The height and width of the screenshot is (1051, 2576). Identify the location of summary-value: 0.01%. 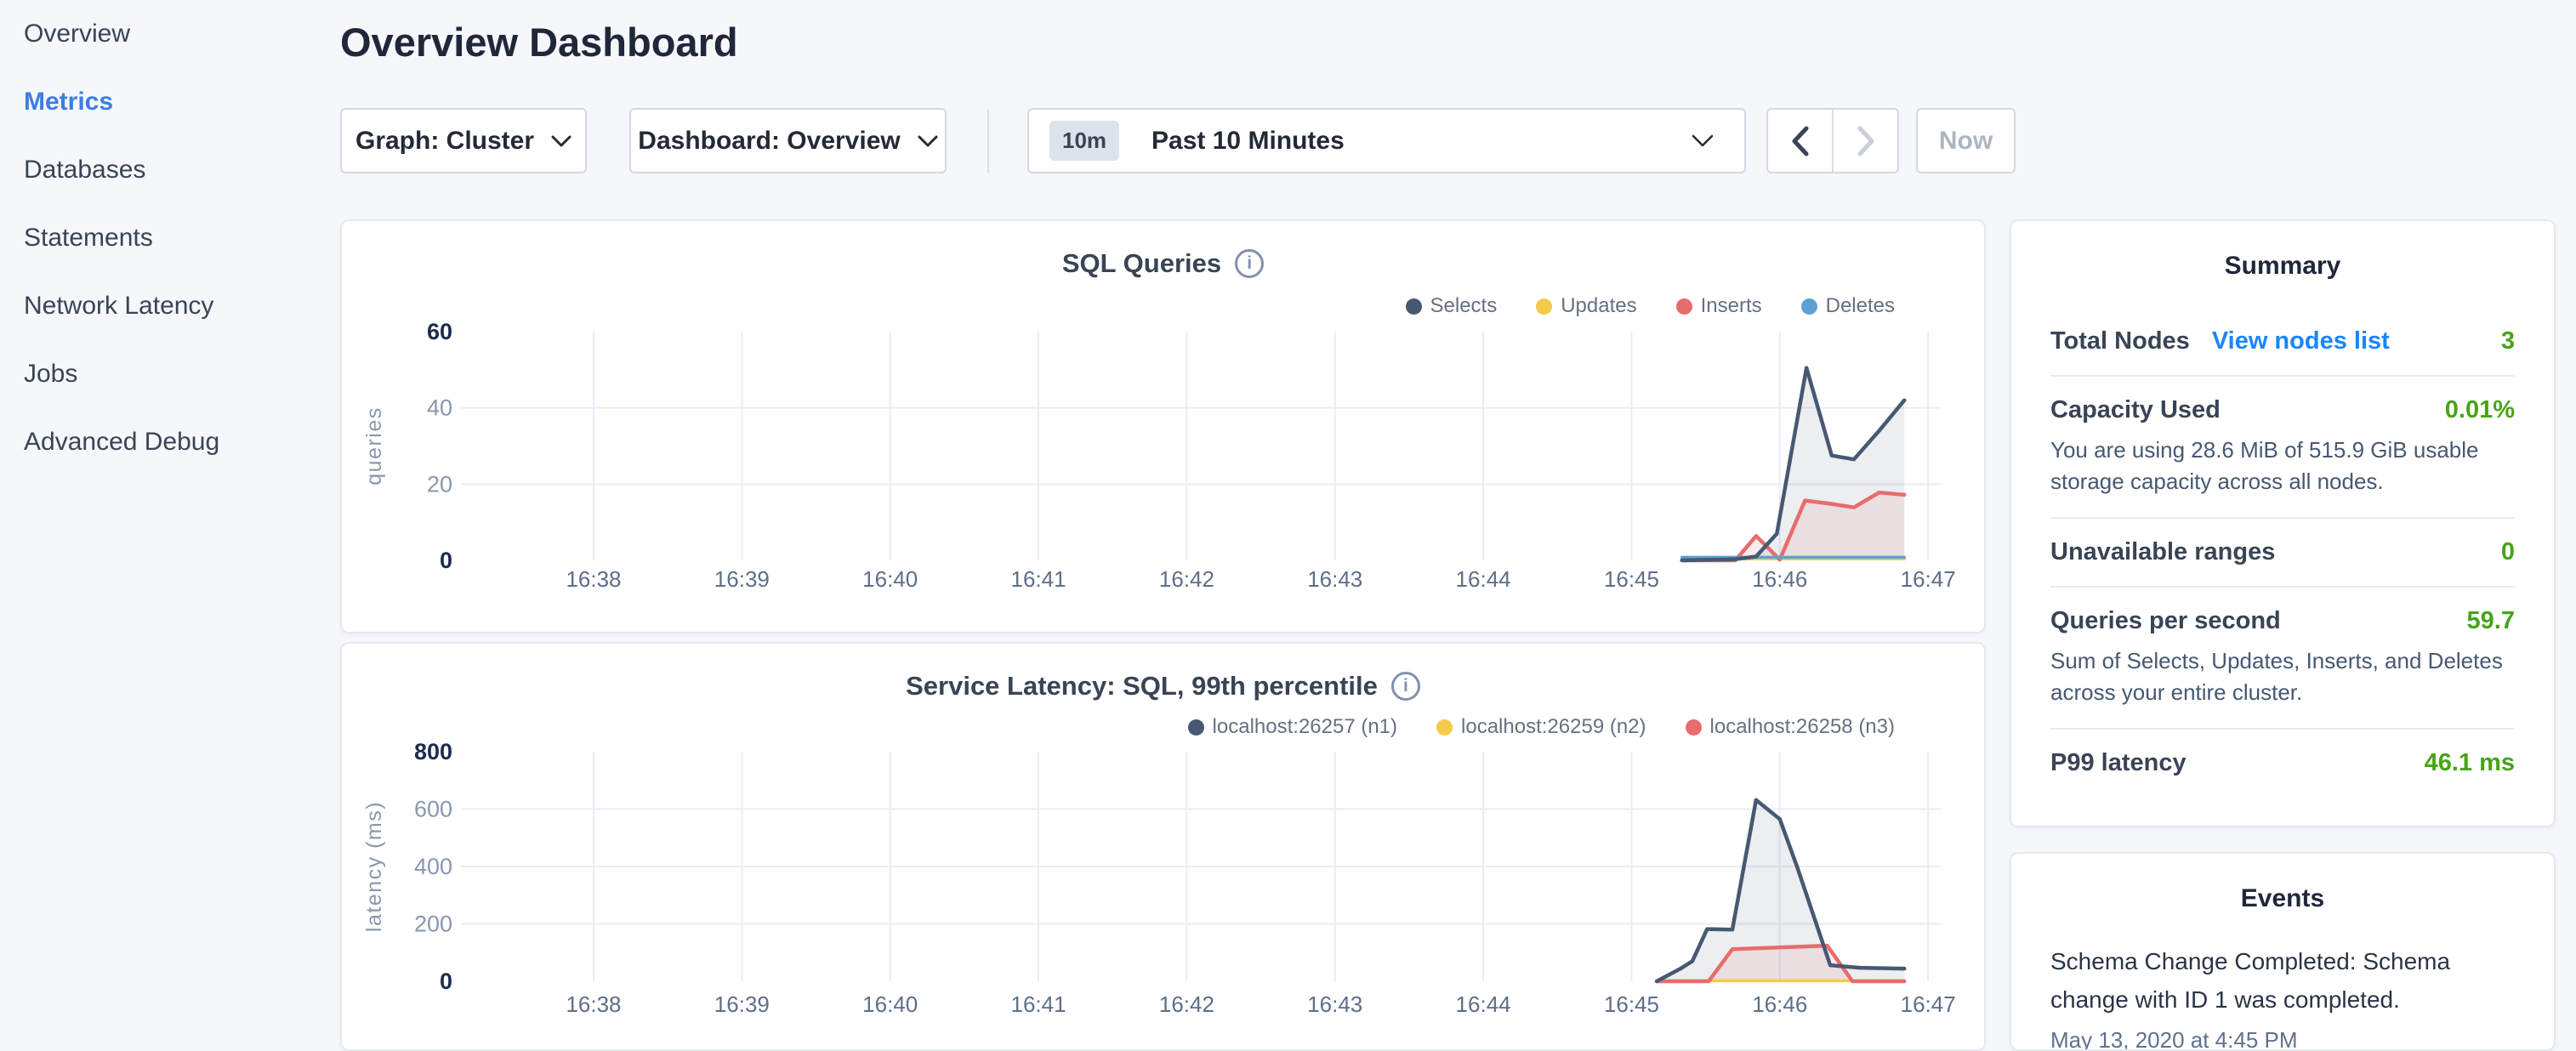
(2479, 409).